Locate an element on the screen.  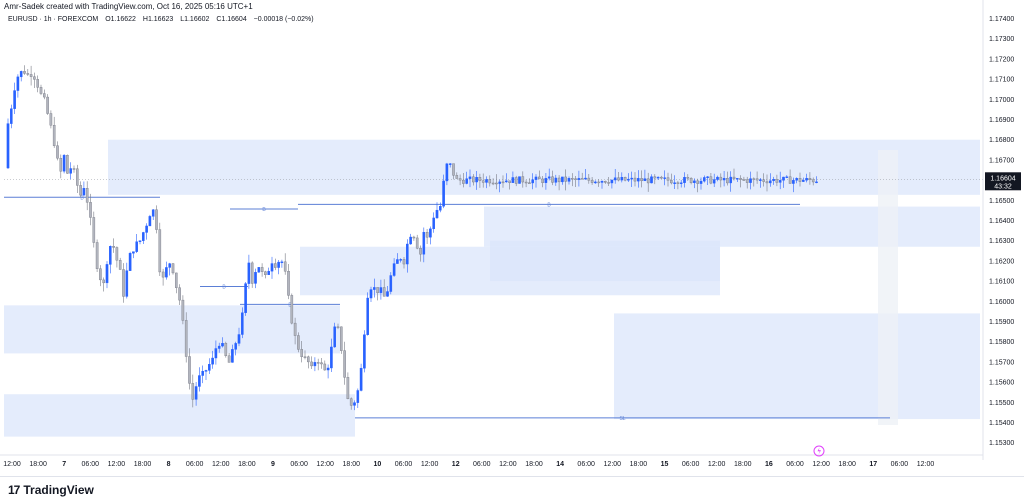
footer-bar: 17 TradingView is located at coordinates (512, 489).